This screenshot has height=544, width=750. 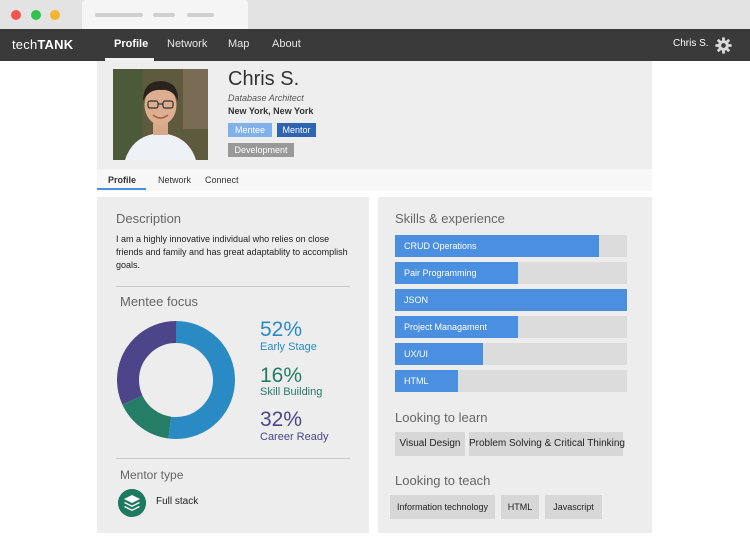 What do you see at coordinates (121, 189) in the screenshot?
I see `subtab-active-indicator` at bounding box center [121, 189].